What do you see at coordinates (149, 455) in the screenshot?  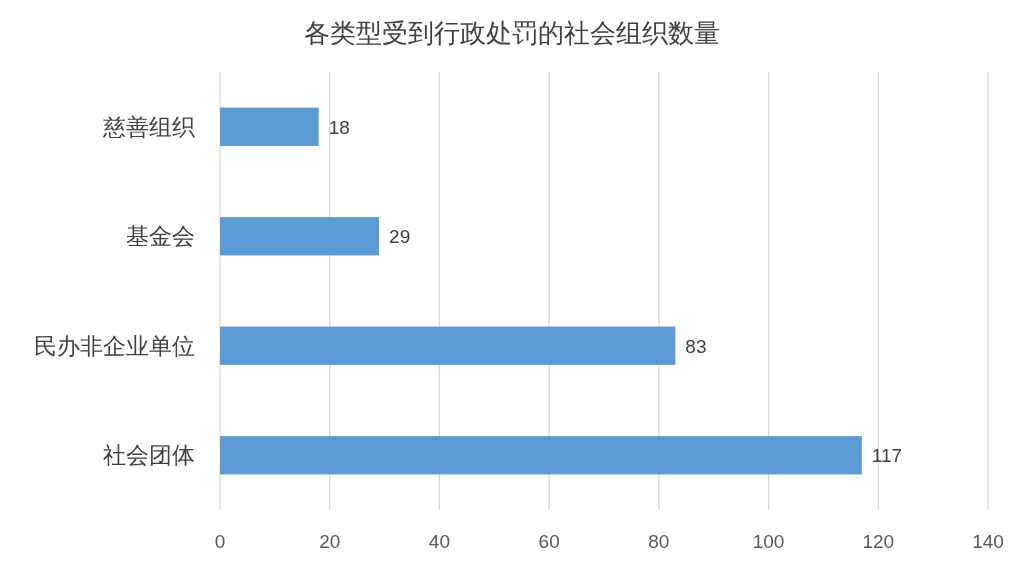 I see `category-label: 社会团体` at bounding box center [149, 455].